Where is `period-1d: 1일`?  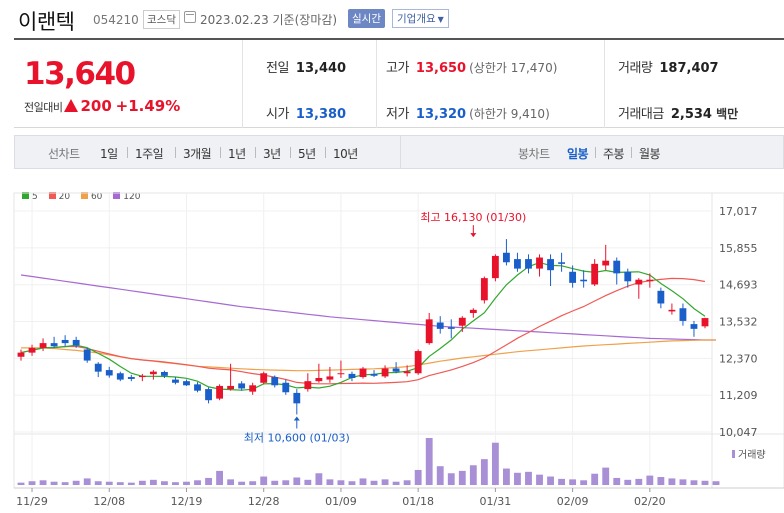
period-1d: 1일 is located at coordinates (109, 154).